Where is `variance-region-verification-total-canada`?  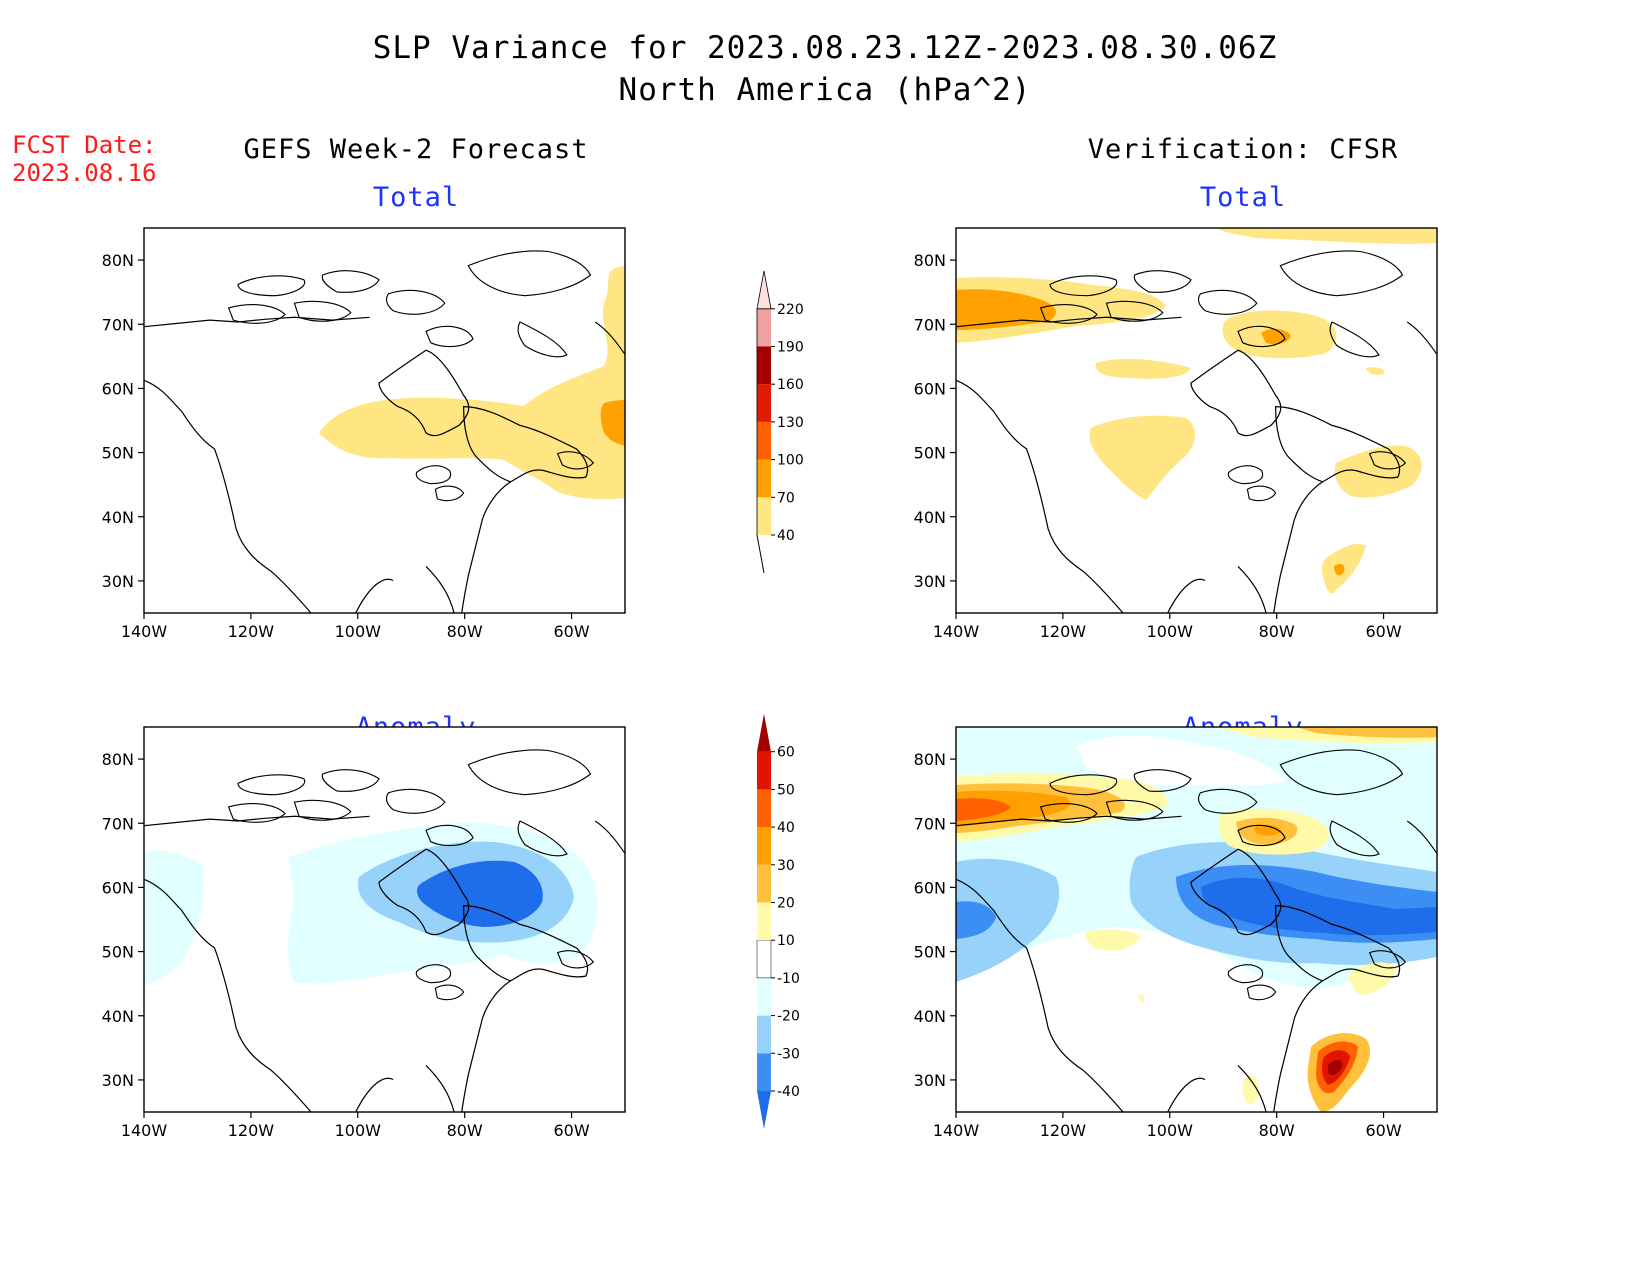
variance-region-verification-total-canada is located at coordinates (1142, 457).